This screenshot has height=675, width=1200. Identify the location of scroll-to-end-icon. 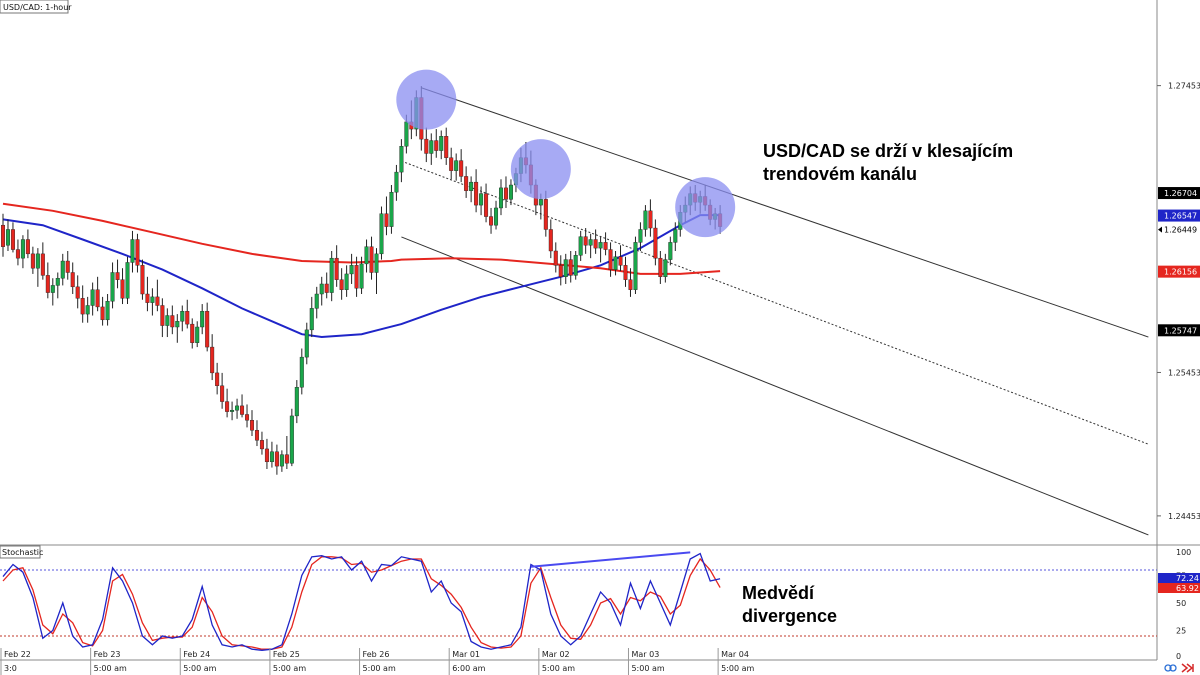
(1187, 668).